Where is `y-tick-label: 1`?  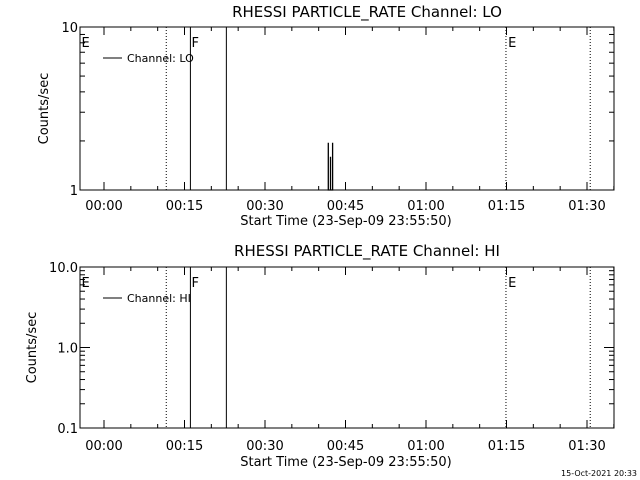 y-tick-label: 1 is located at coordinates (74, 191).